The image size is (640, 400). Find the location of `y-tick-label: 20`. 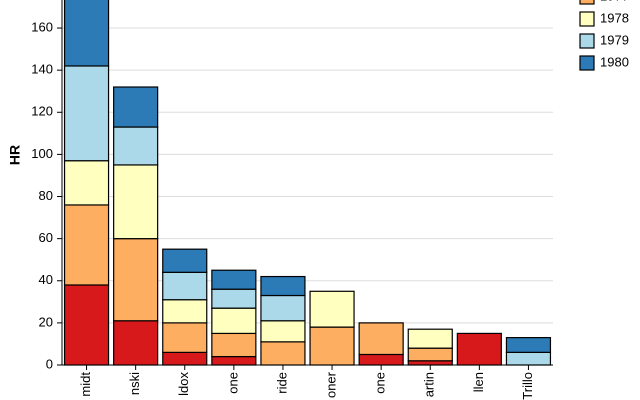

y-tick-label: 20 is located at coordinates (46, 321).